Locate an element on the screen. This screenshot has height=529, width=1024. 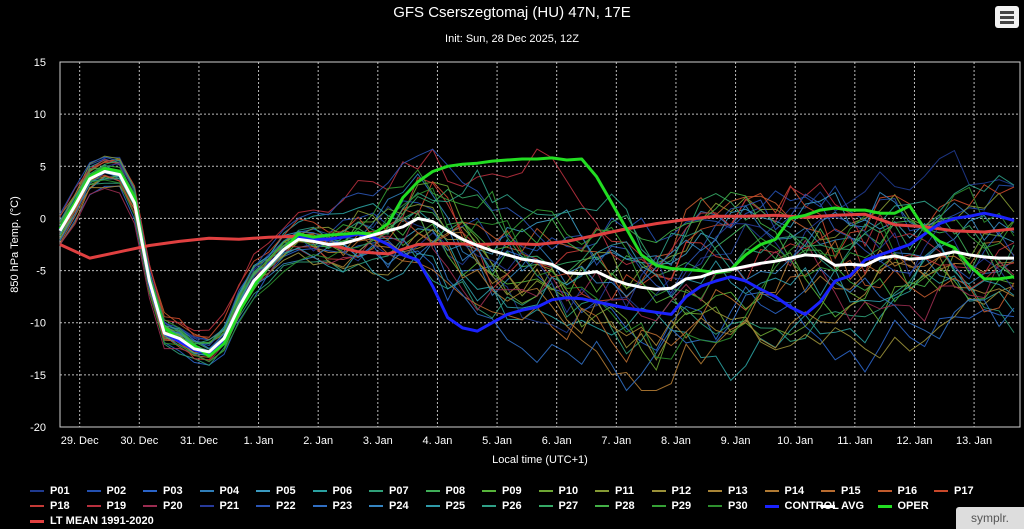
legend-item-p15: P15 is located at coordinates (841, 491).